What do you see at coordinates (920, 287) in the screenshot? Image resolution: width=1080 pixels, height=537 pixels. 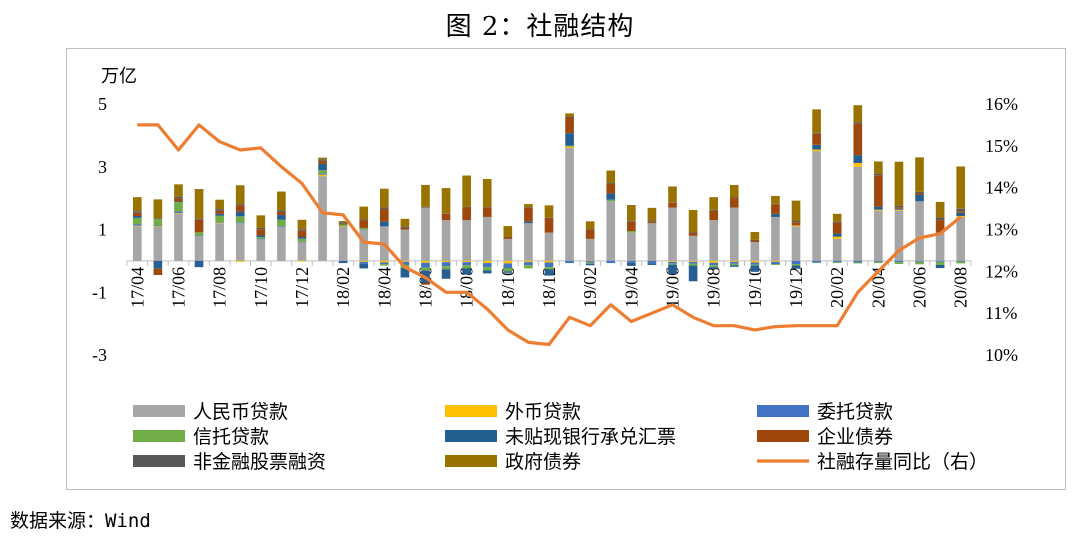 I see `x-tick-label: 20/06` at bounding box center [920, 287].